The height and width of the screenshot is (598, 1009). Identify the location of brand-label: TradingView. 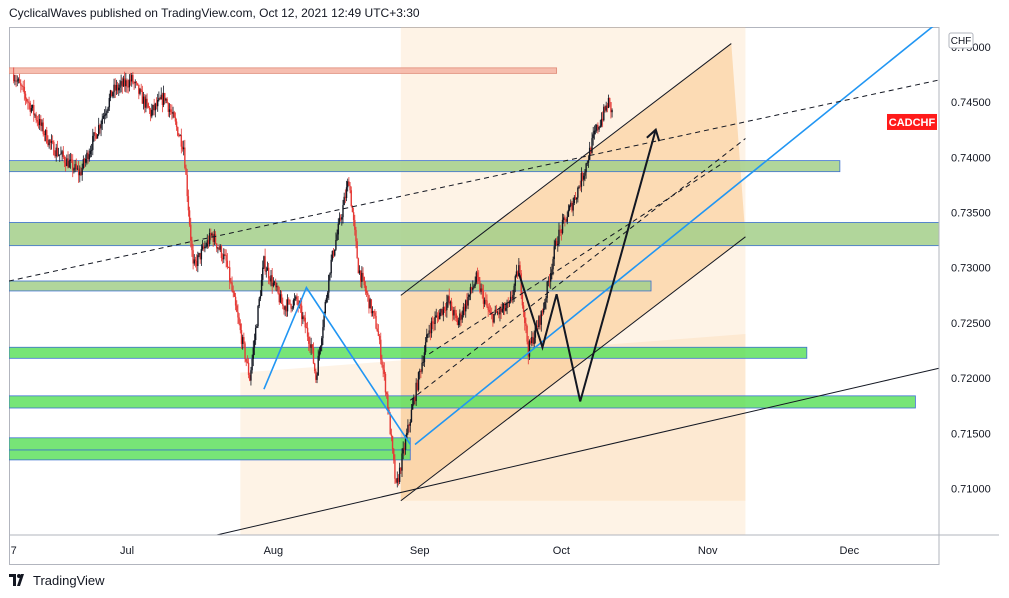
(69, 580).